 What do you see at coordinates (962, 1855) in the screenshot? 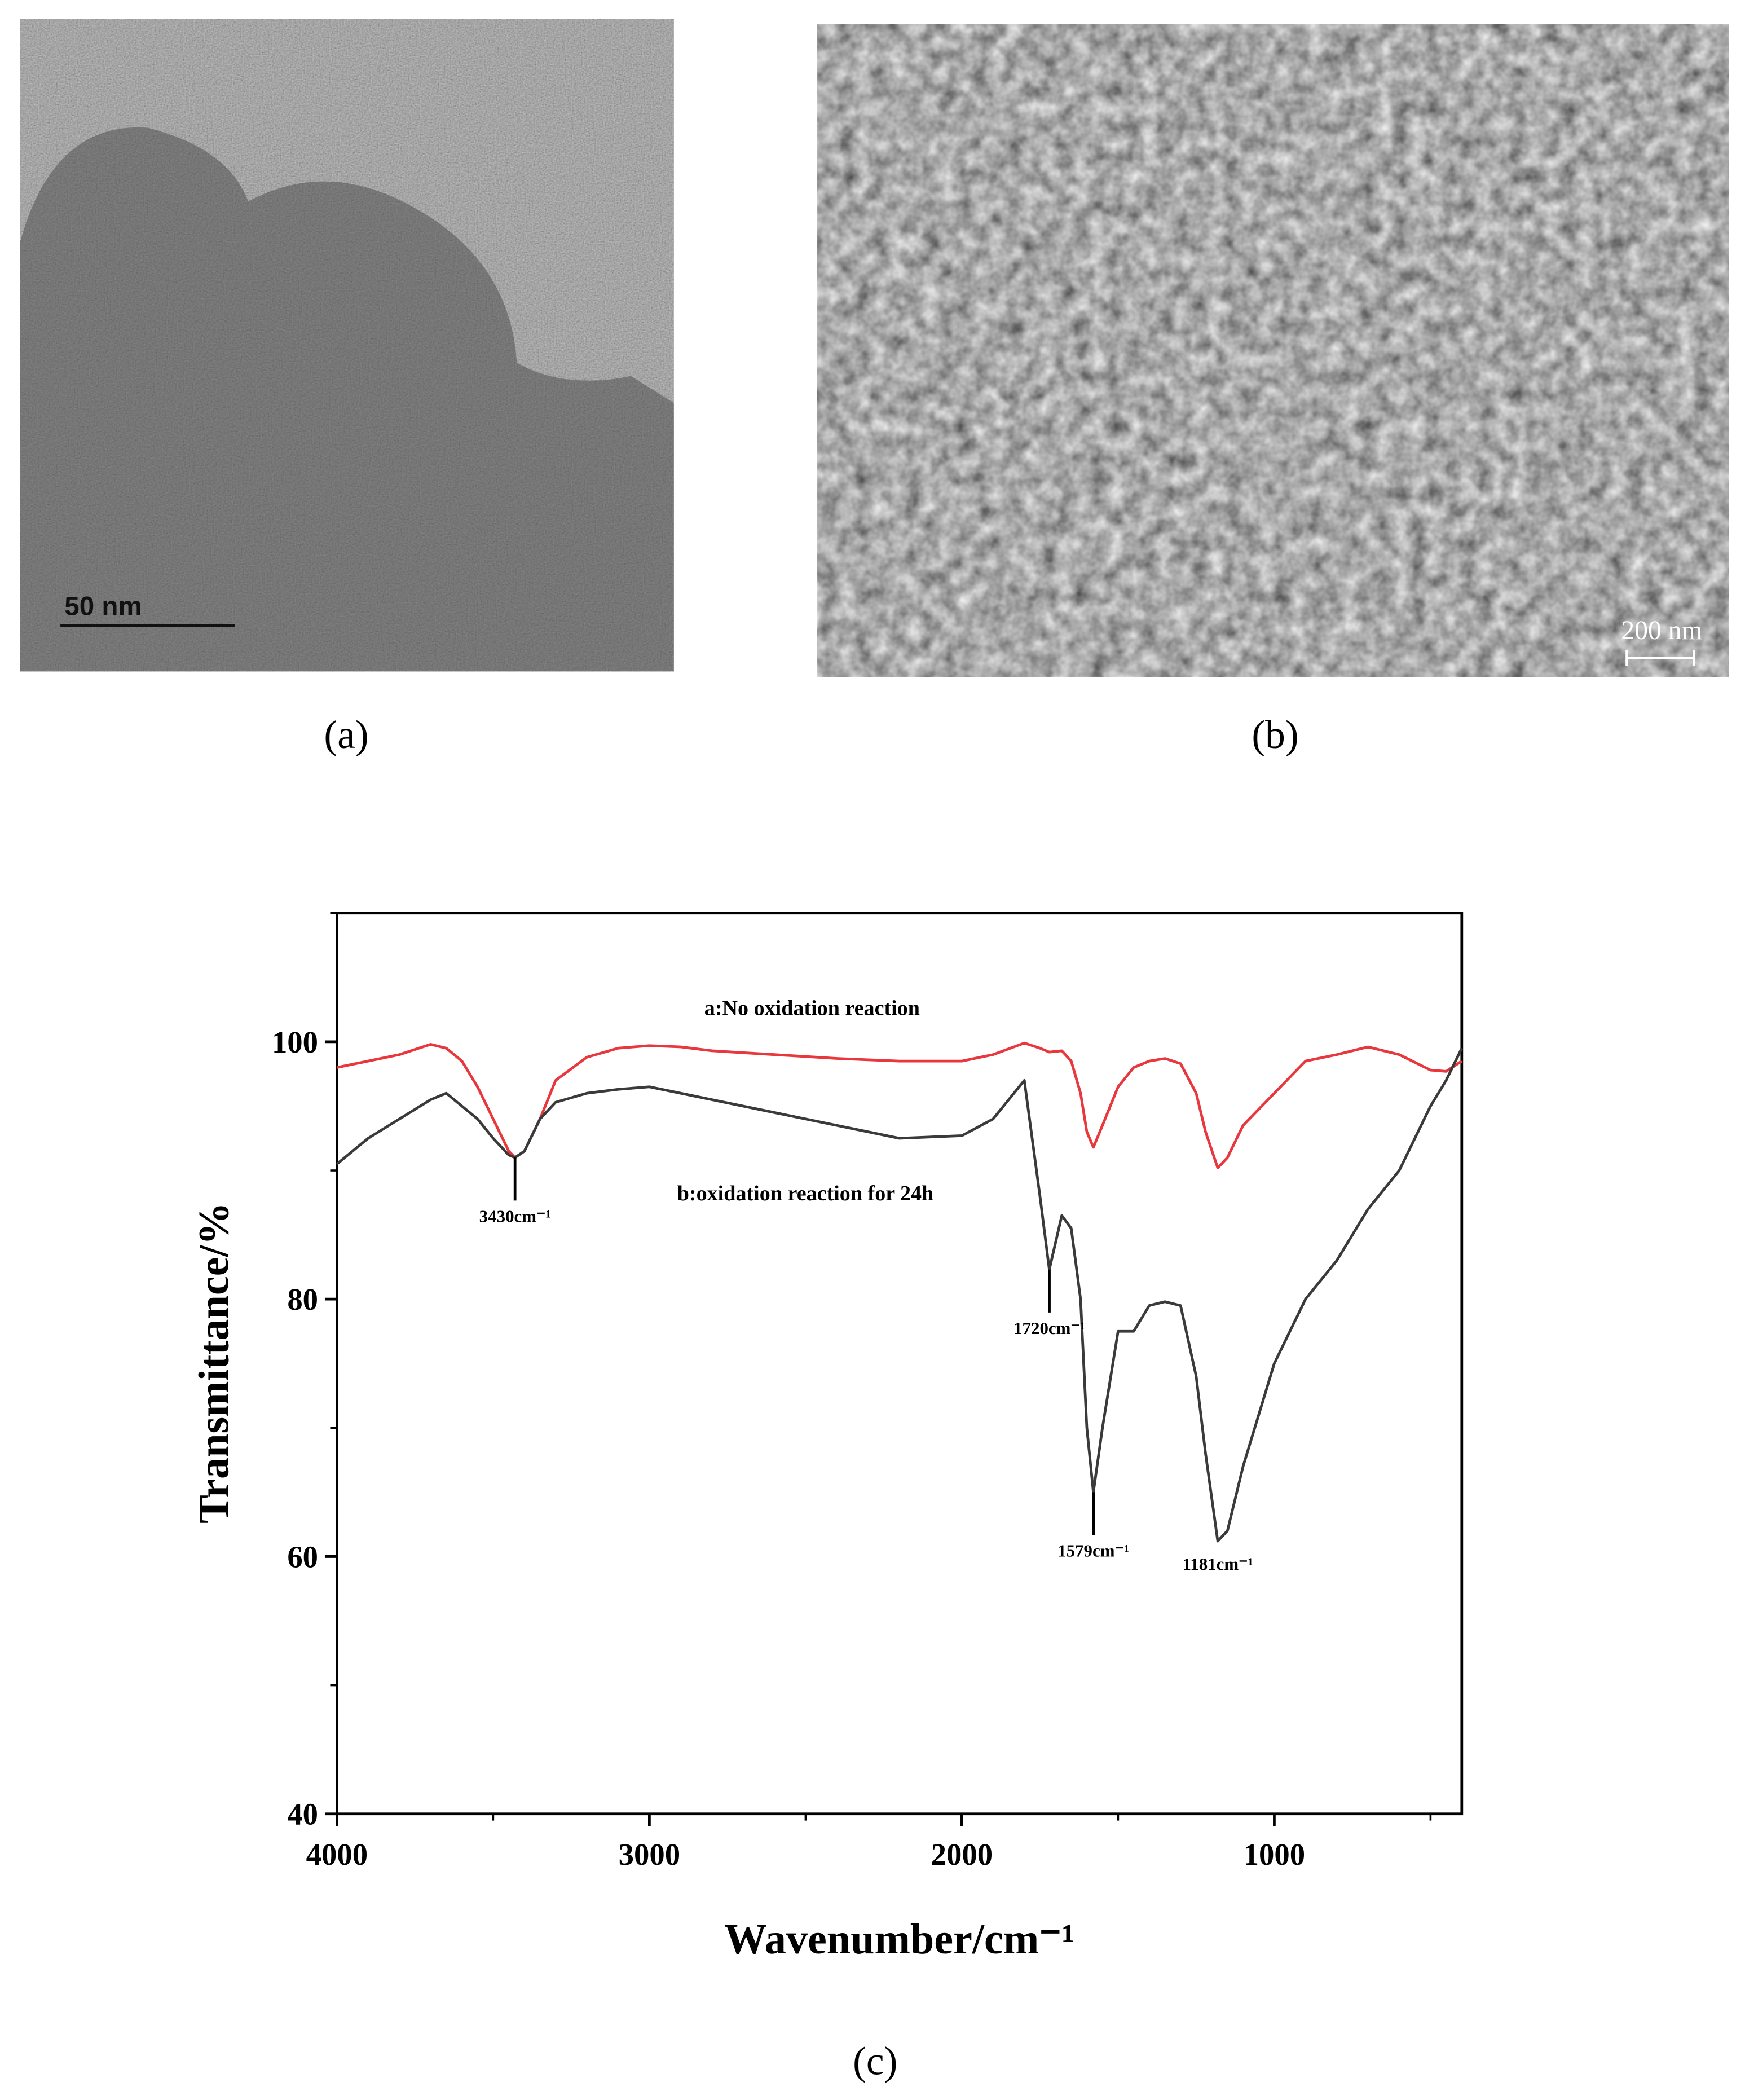
I see `x-tick-label: 2000` at bounding box center [962, 1855].